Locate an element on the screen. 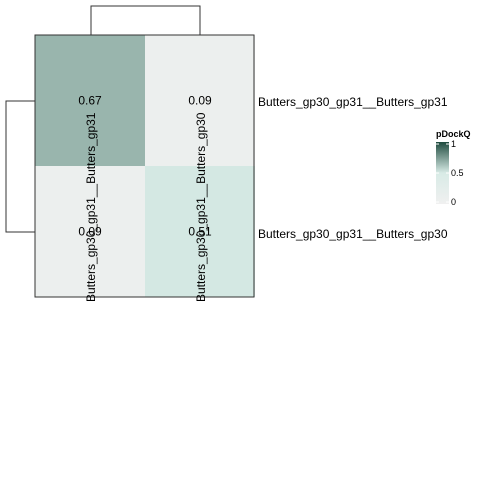  legend-colorbar is located at coordinates (442, 173).